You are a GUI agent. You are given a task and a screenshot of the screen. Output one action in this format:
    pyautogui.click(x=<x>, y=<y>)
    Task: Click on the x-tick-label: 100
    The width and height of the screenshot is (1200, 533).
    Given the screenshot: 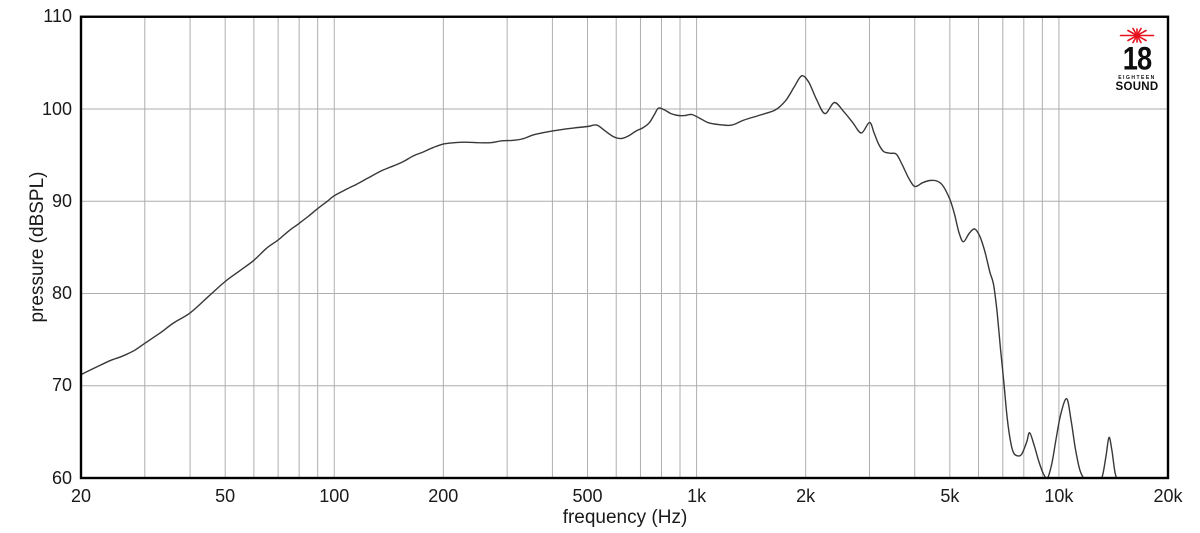 What is the action you would take?
    pyautogui.click(x=334, y=496)
    